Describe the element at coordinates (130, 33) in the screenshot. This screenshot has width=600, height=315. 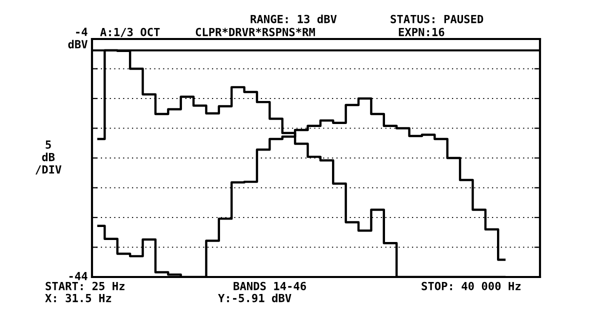
I see `text: A:1/3 OCT` at that location.